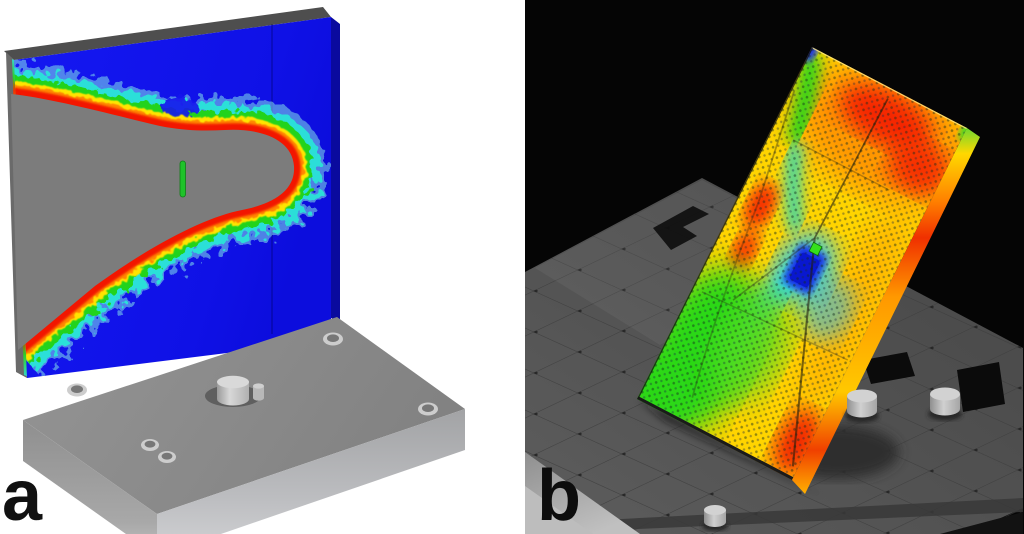  I want to click on plate-right-face, so click(335, 169).